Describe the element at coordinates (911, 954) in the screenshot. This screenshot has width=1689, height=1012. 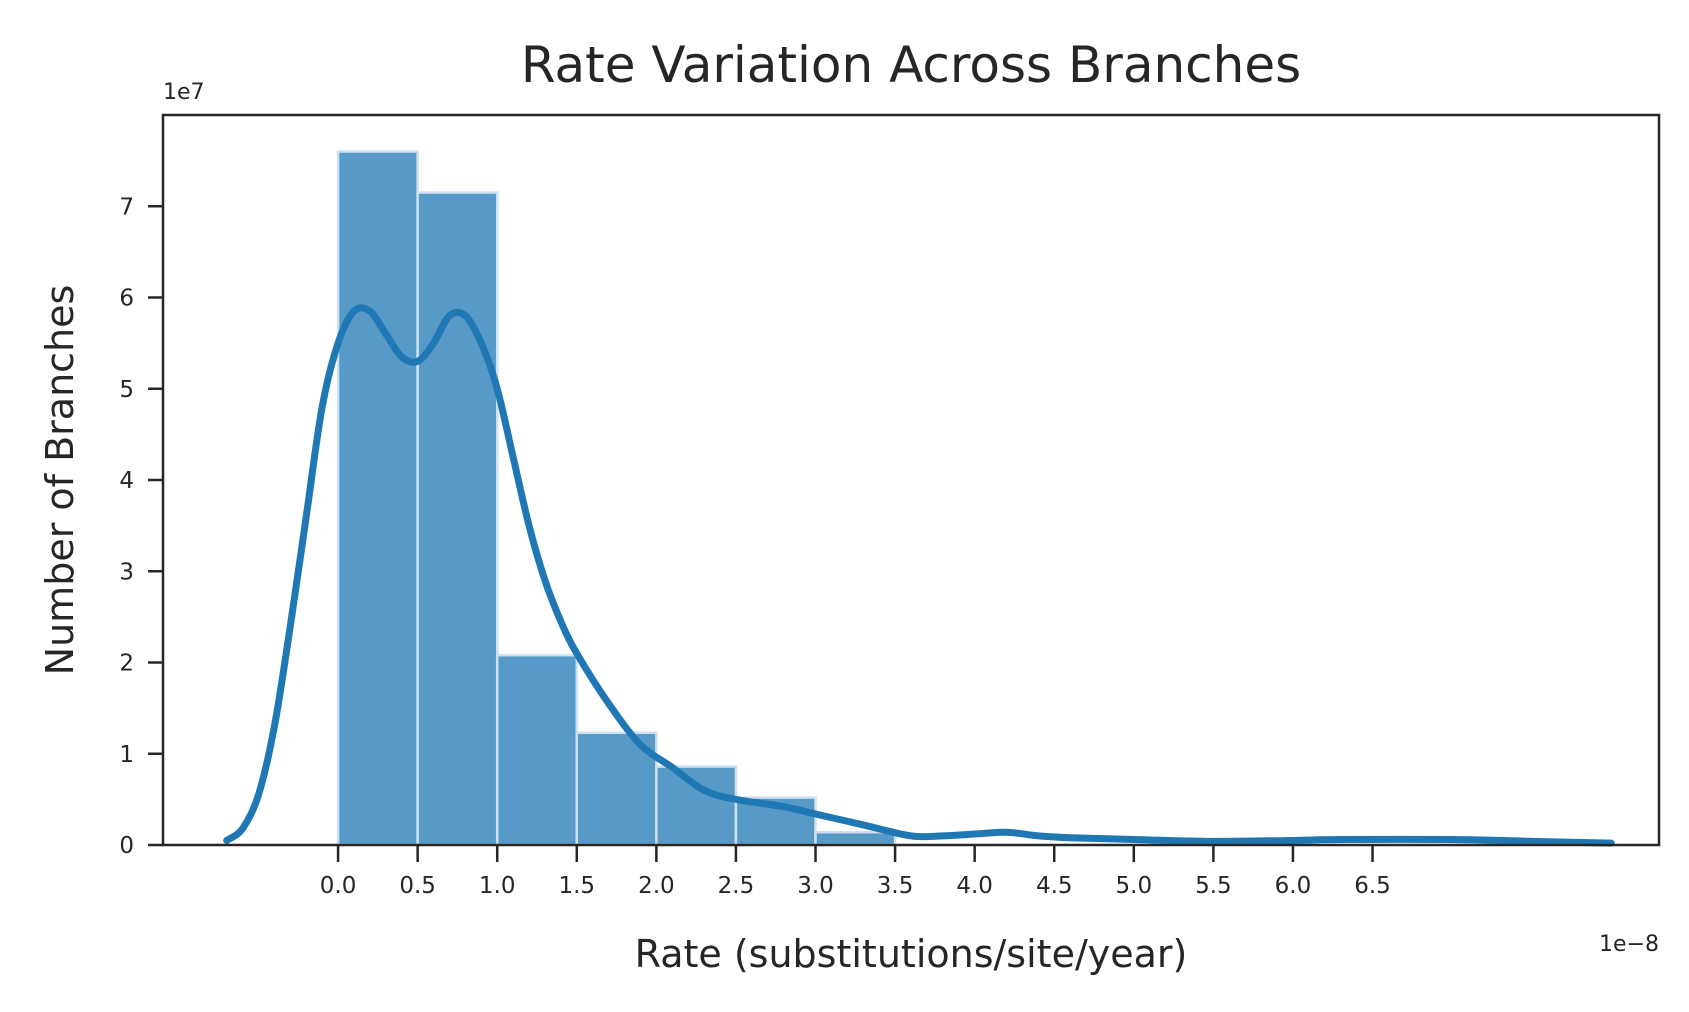
I see `x-axis-label: Rate (substitutions/site/year)` at that location.